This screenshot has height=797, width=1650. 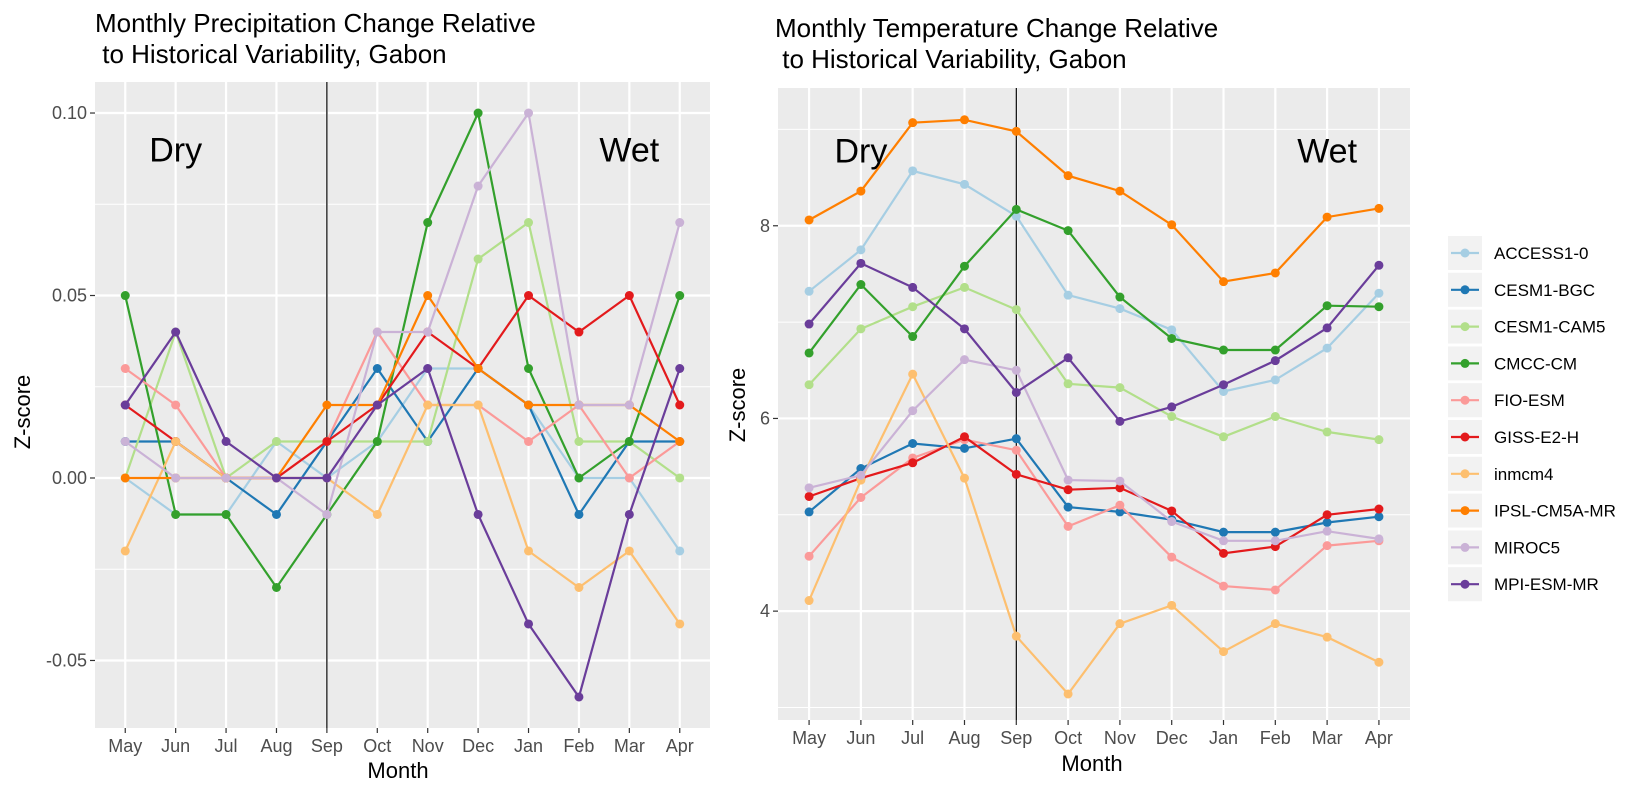 I want to click on temp-title-line1: Monthly Temperature Change Relative, so click(x=996, y=28).